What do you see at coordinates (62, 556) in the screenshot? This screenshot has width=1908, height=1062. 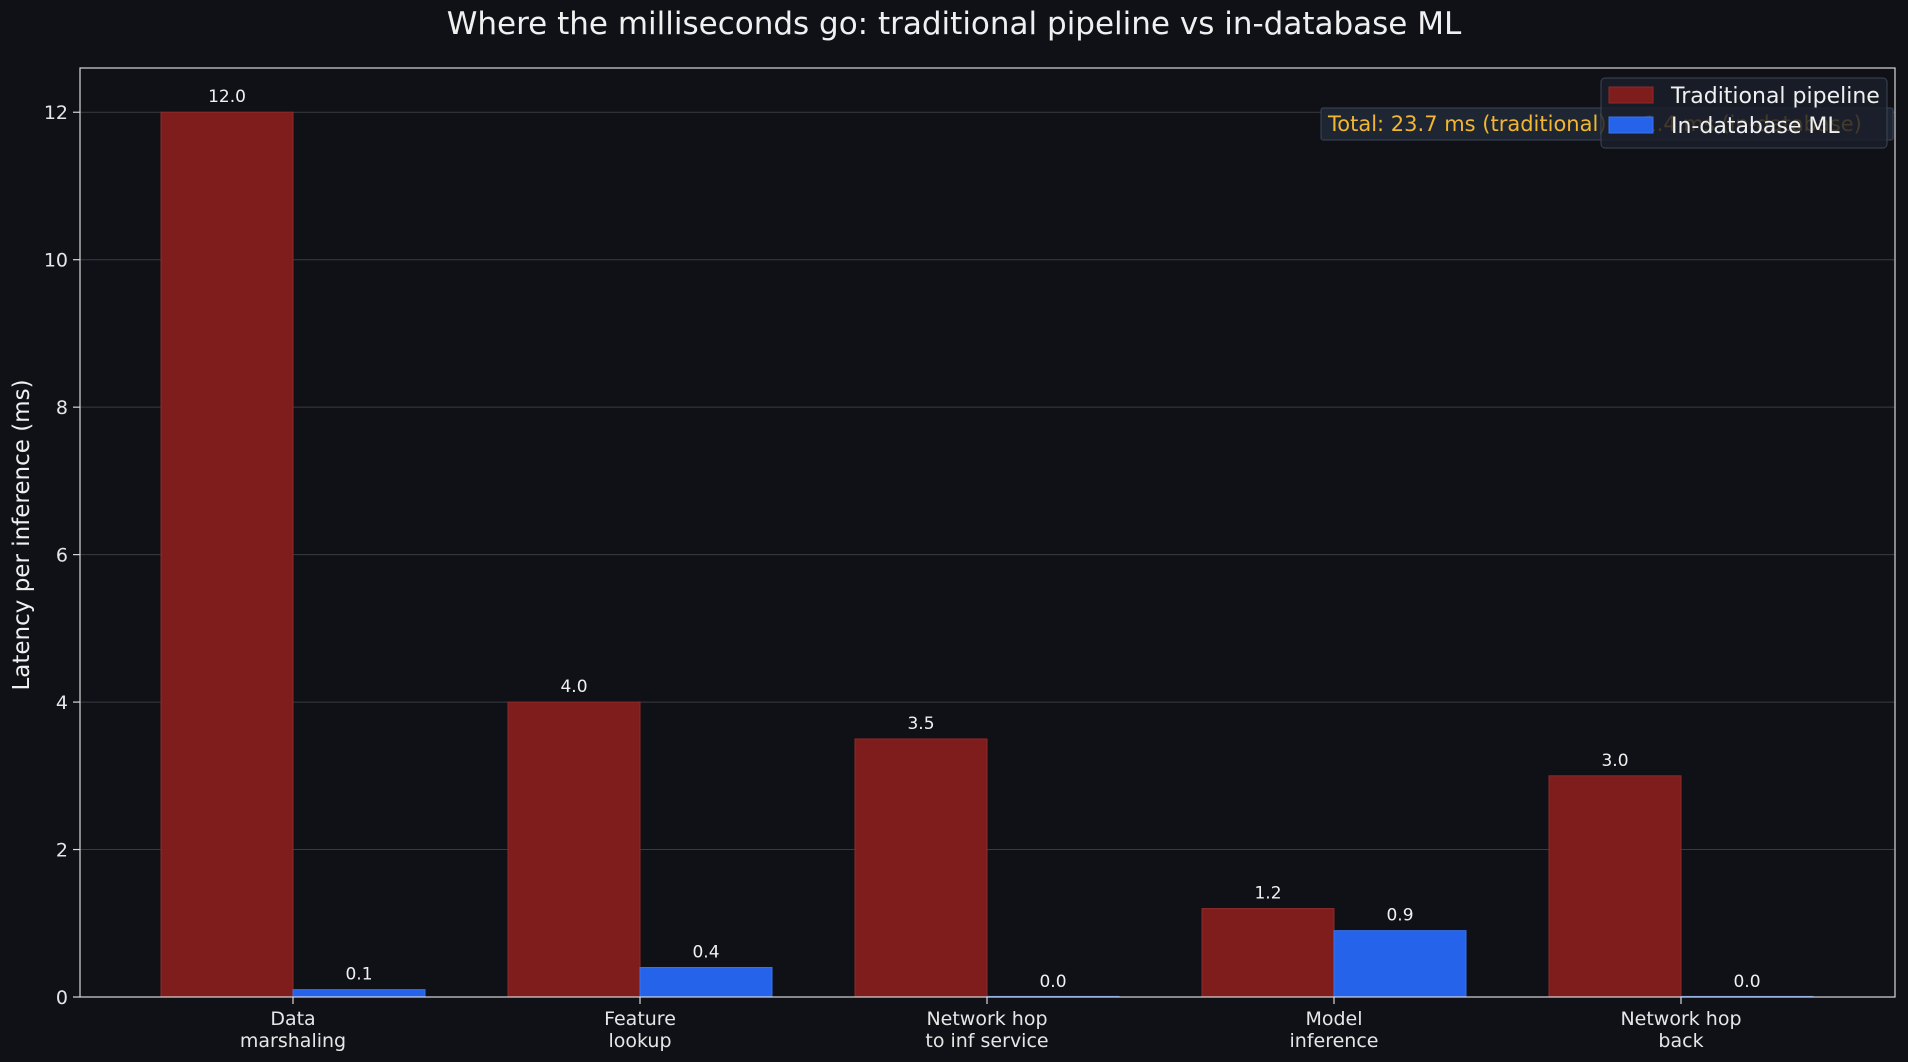 I see `y-tick-label: 6` at bounding box center [62, 556].